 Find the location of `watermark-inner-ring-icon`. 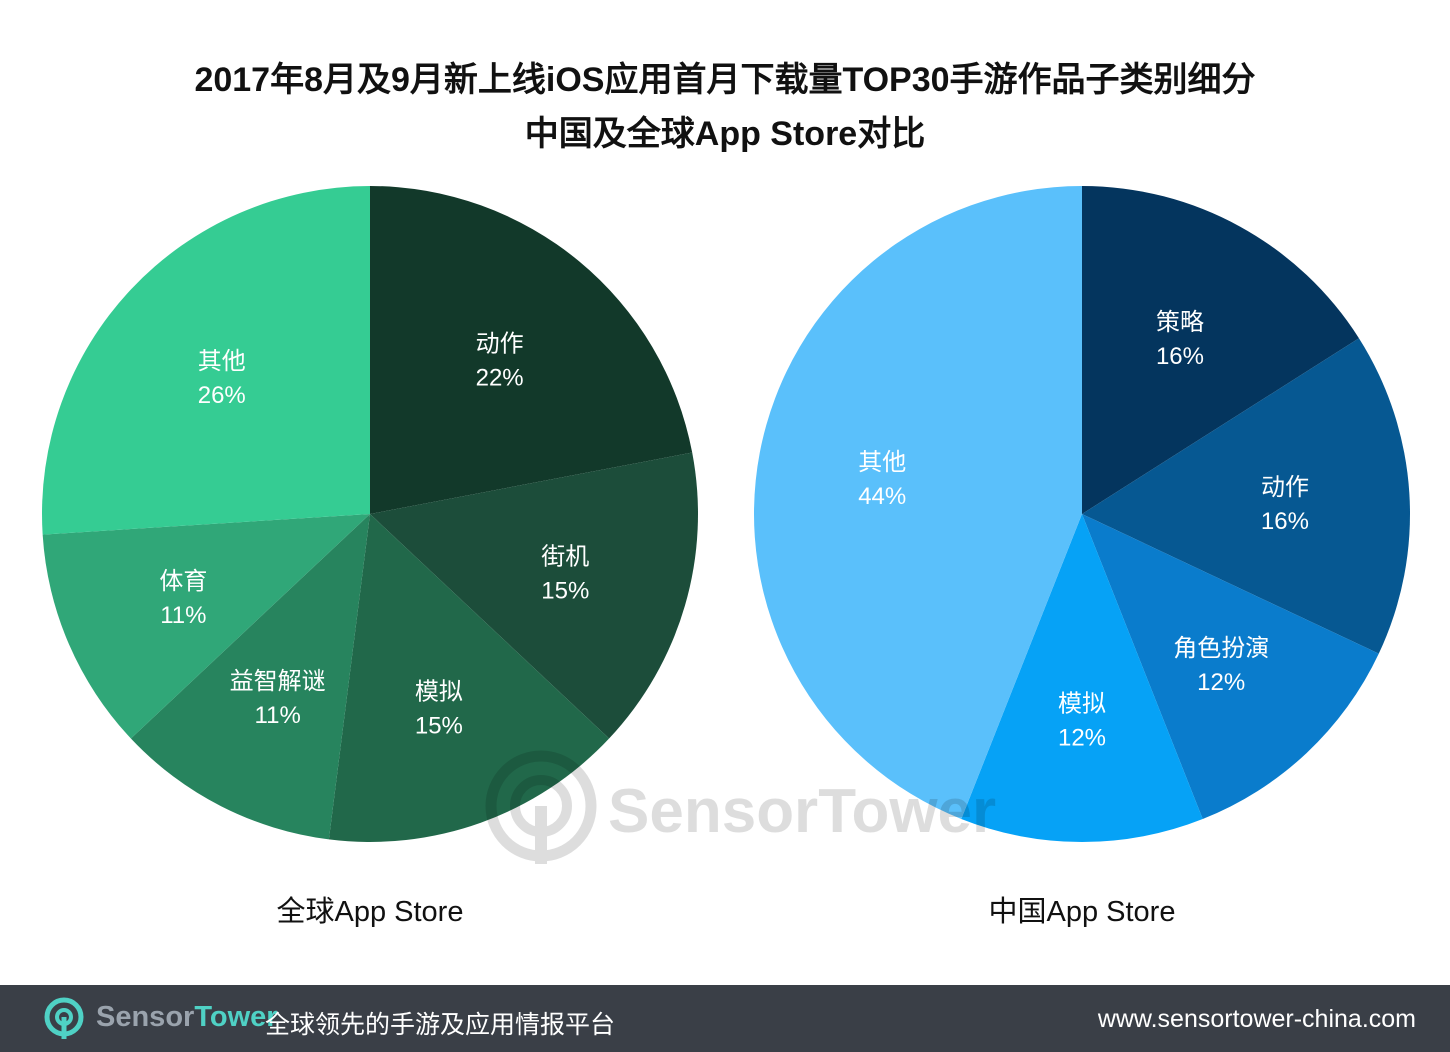

watermark-inner-ring-icon is located at coordinates (541, 806).